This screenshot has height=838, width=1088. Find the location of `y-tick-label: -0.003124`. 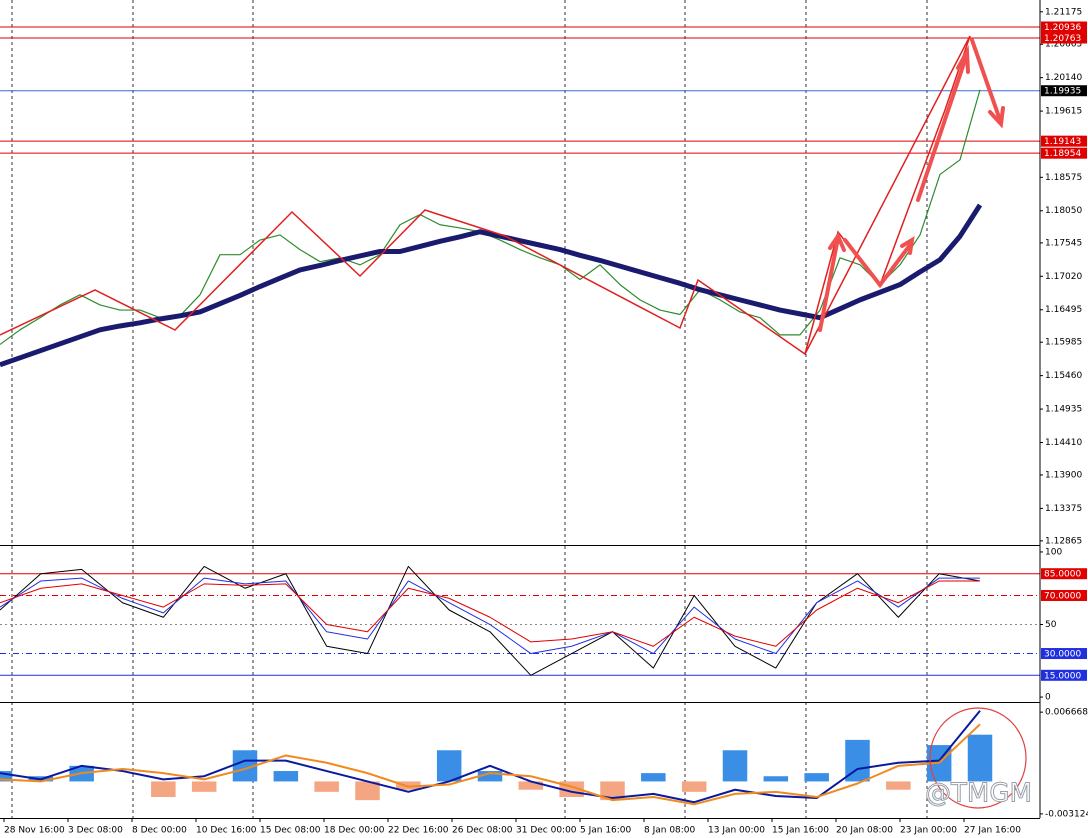

y-tick-label: -0.003124 is located at coordinates (1066, 814).